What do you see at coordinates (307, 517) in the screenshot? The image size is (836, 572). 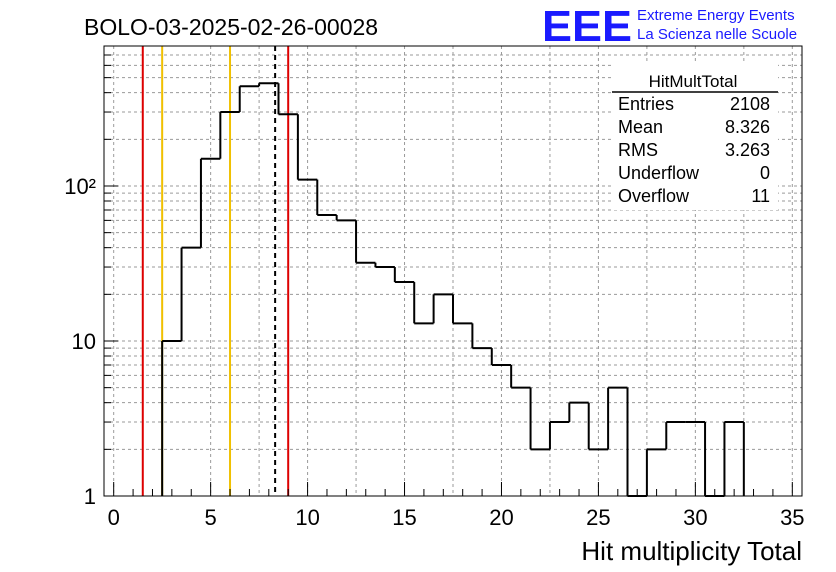 I see `x-tick-label-2: 10` at bounding box center [307, 517].